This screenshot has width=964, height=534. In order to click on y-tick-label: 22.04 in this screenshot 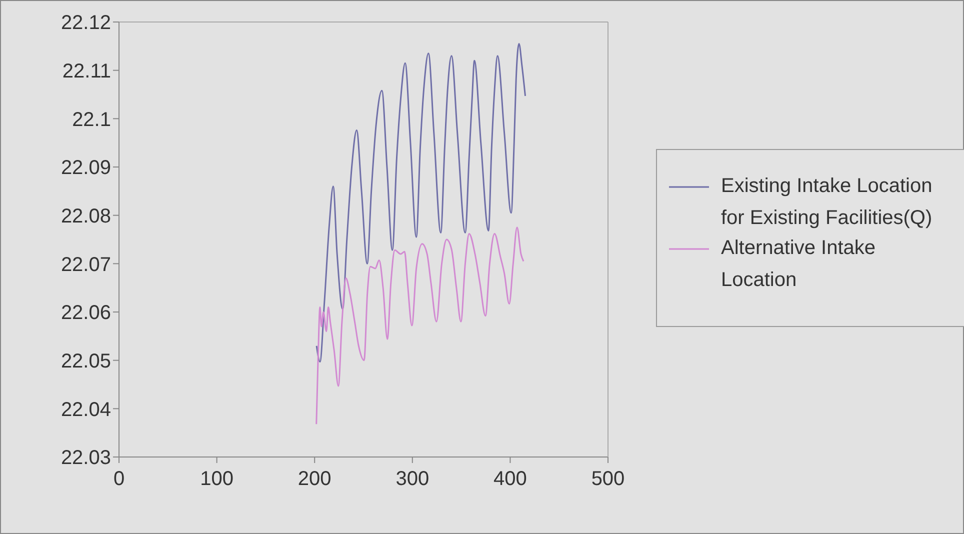, I will do `click(85, 409)`.